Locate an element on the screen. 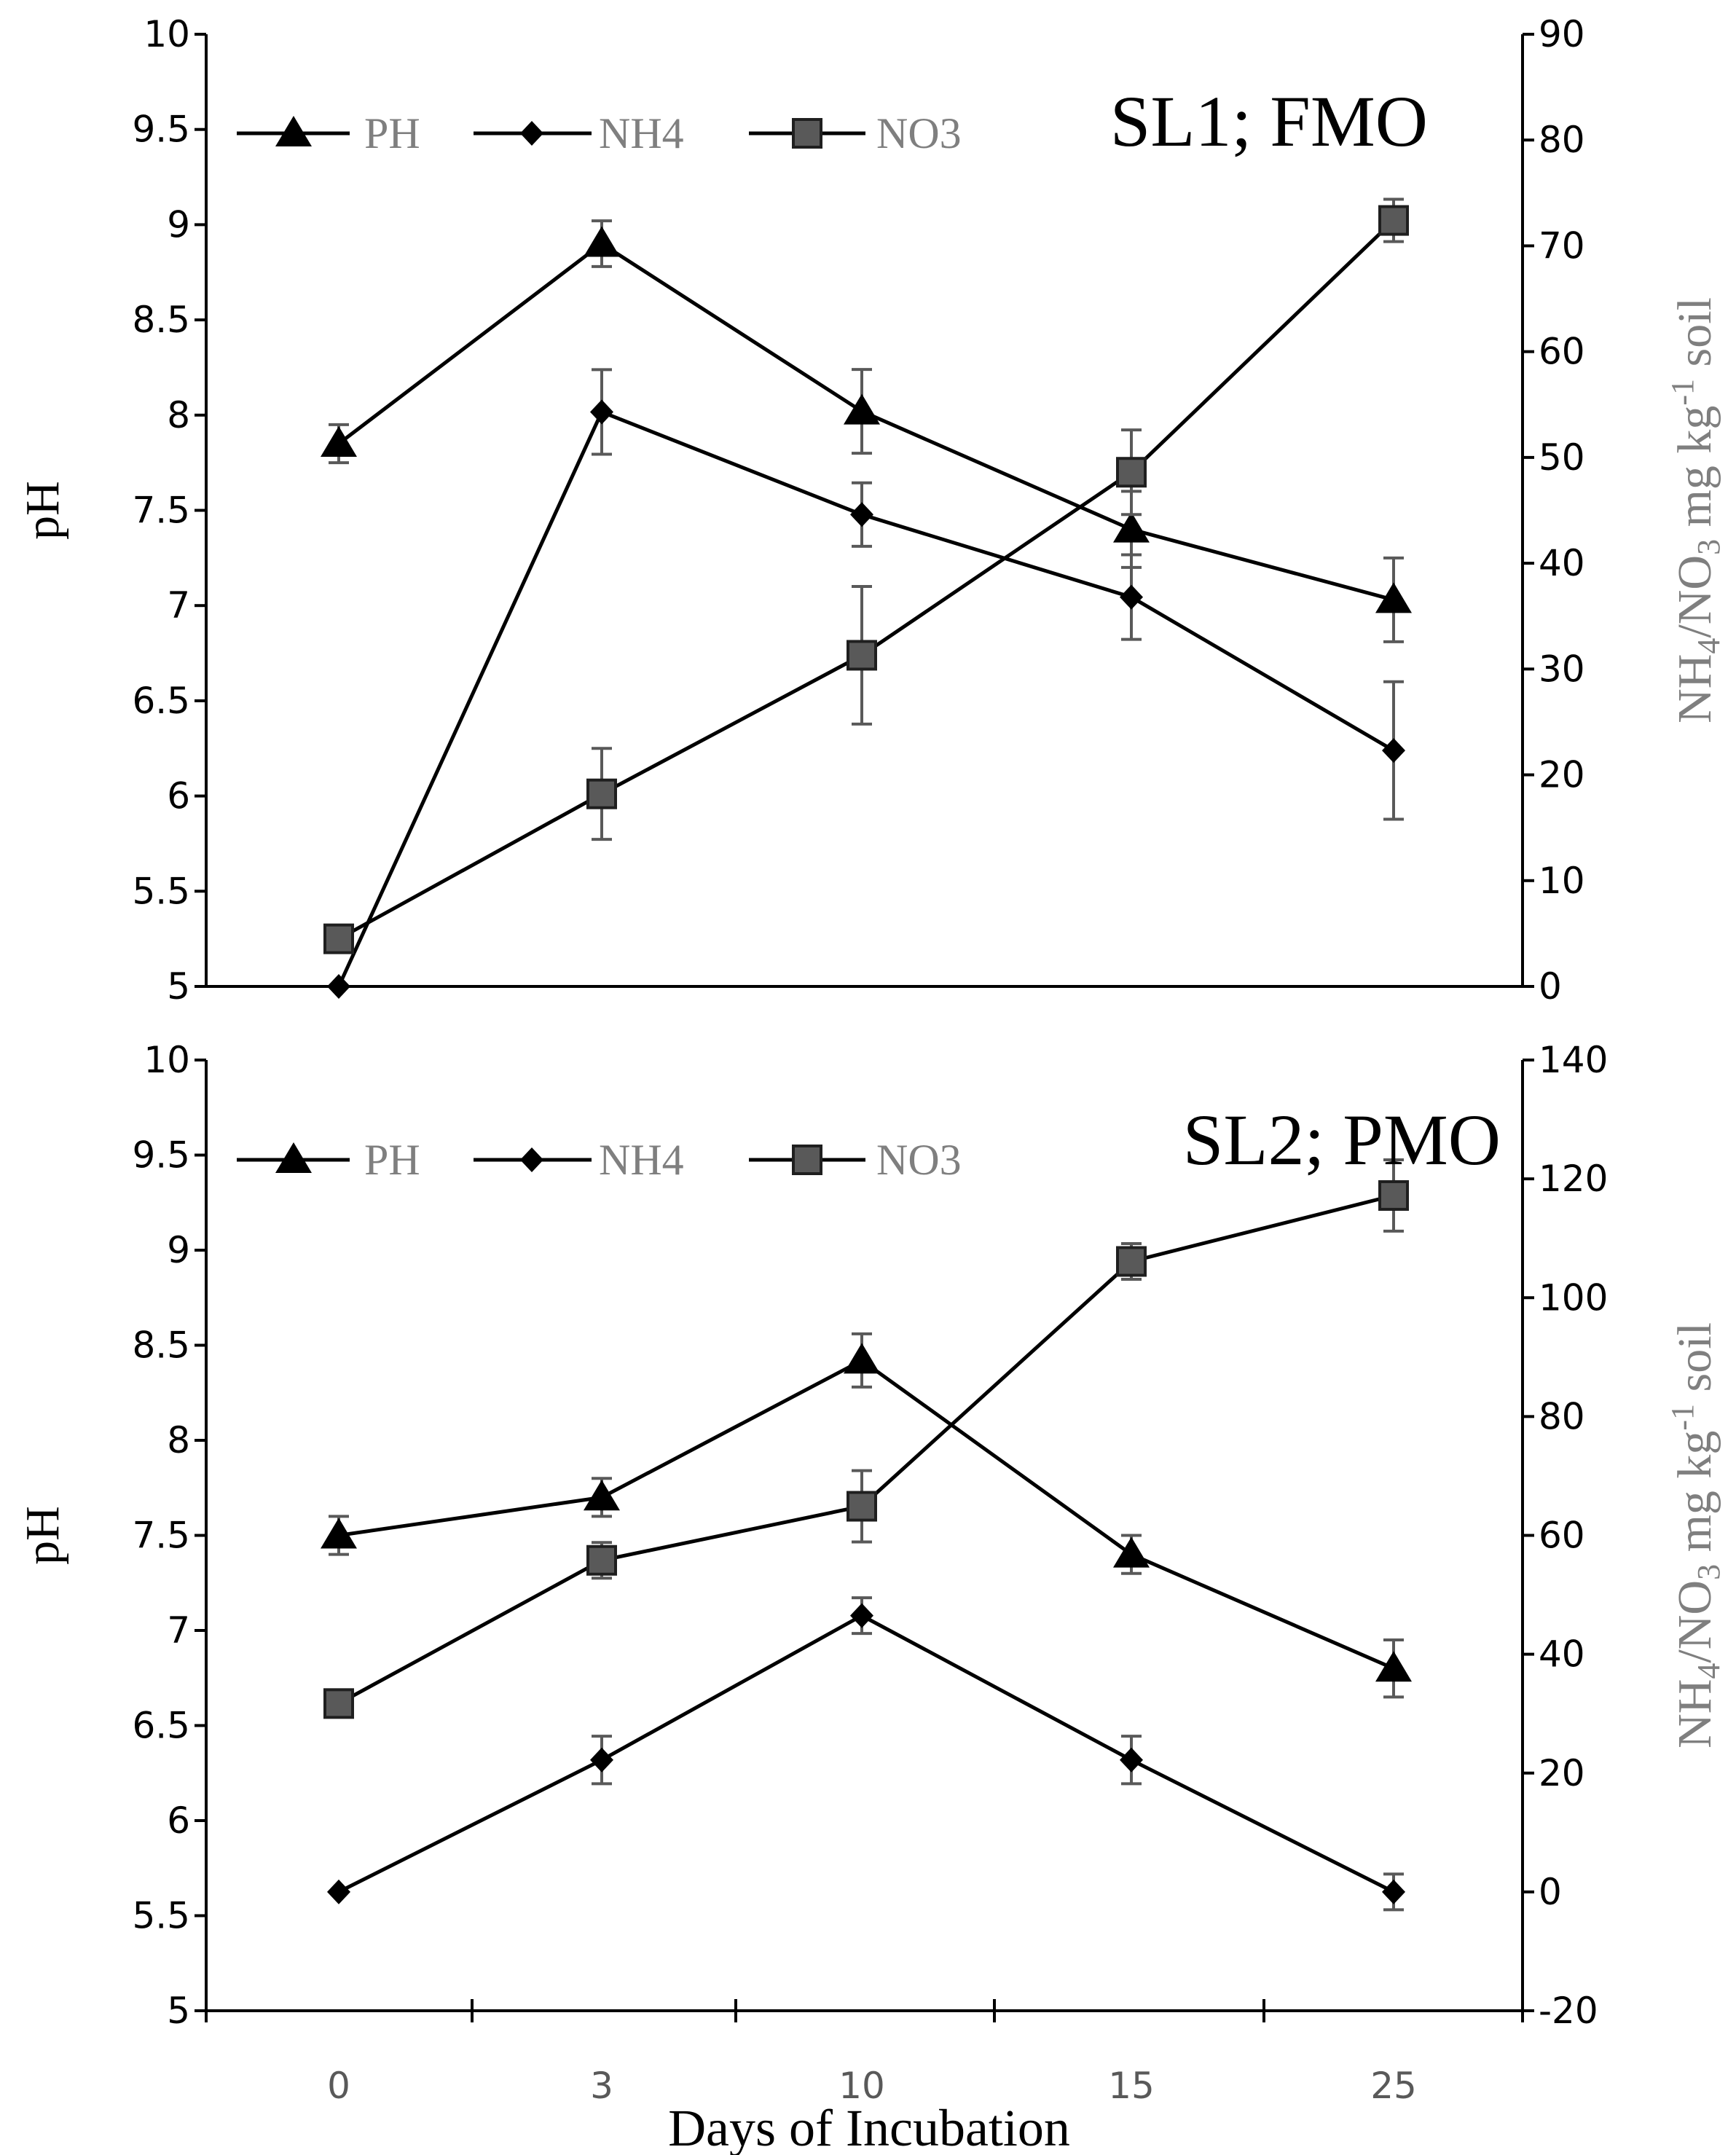 This screenshot has height=2155, width=1736. x-tick-label: 10 is located at coordinates (861, 2086).